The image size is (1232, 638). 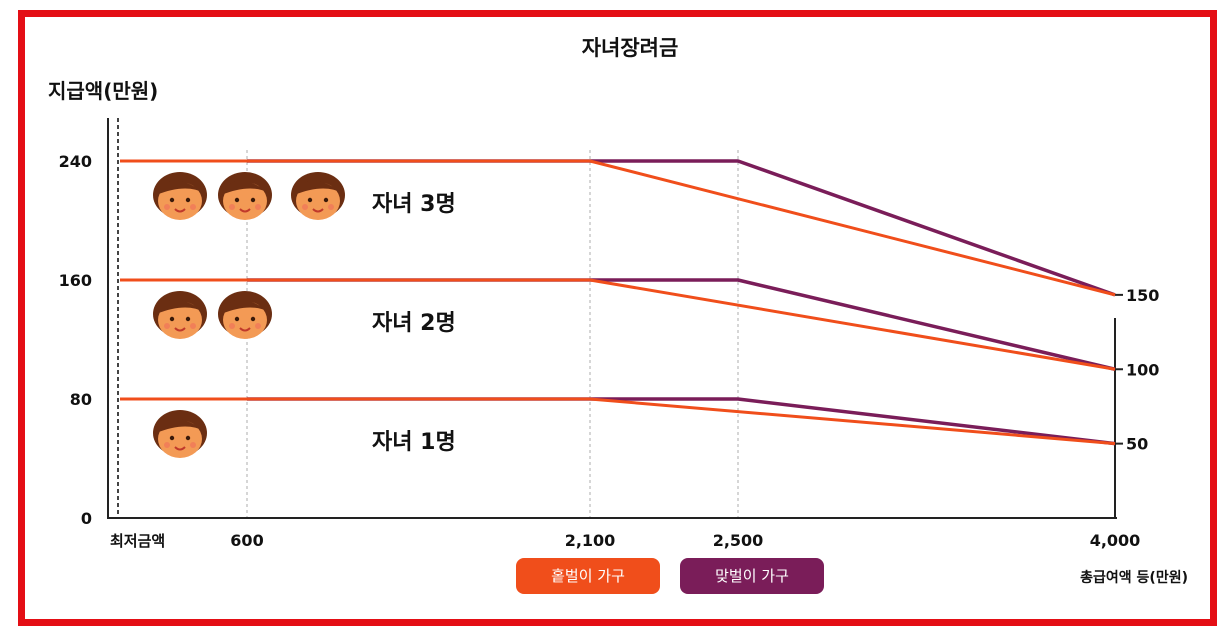 I want to click on x-tick-label: 2,100, so click(x=590, y=540).